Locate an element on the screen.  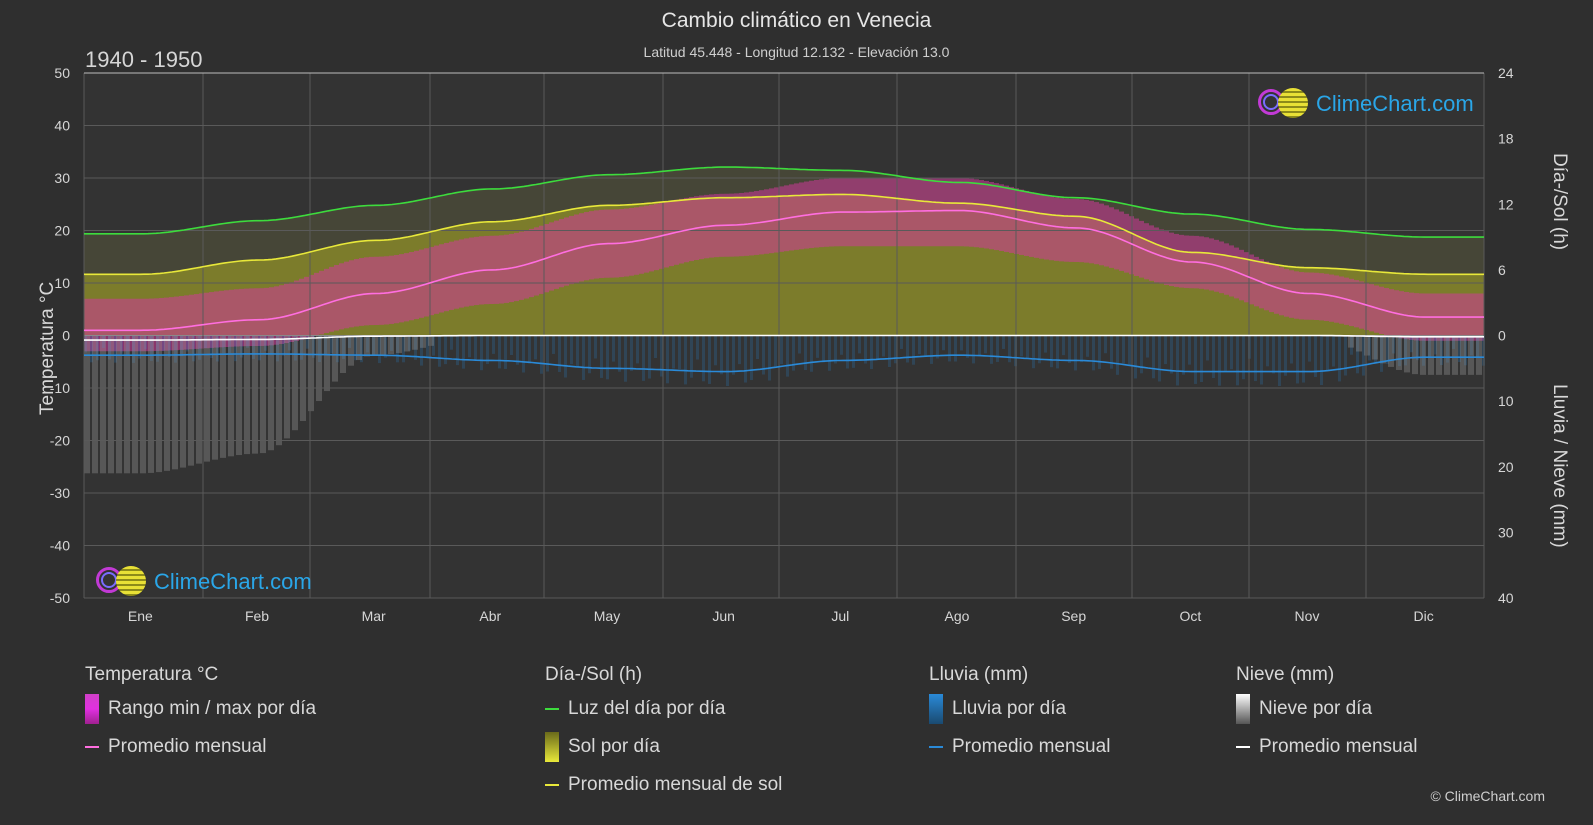
left-tick-label: 20 is located at coordinates (62, 231).